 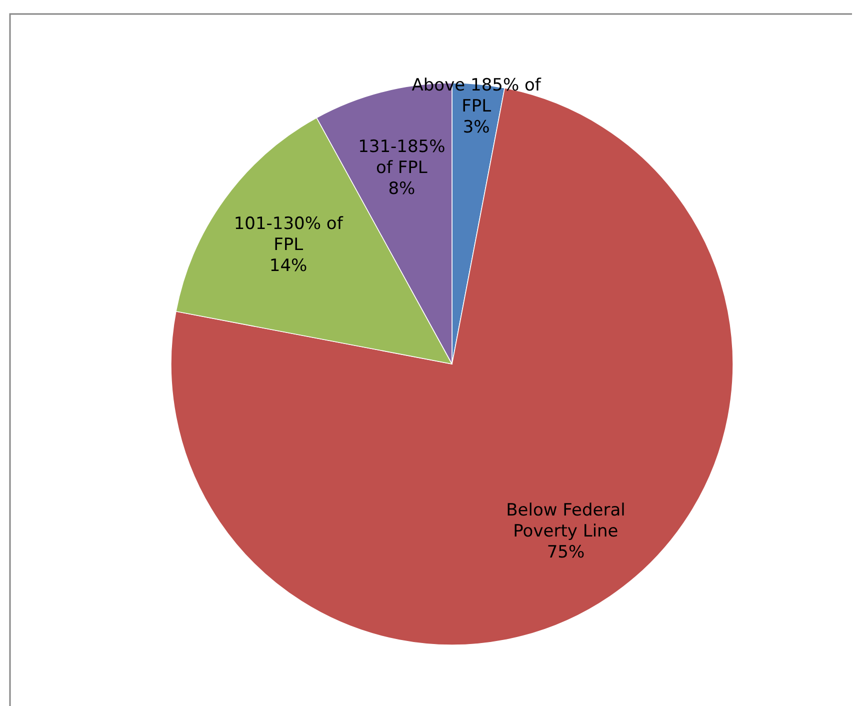 What do you see at coordinates (289, 234) in the screenshot?
I see `slice-label: 101-130% of FPL` at bounding box center [289, 234].